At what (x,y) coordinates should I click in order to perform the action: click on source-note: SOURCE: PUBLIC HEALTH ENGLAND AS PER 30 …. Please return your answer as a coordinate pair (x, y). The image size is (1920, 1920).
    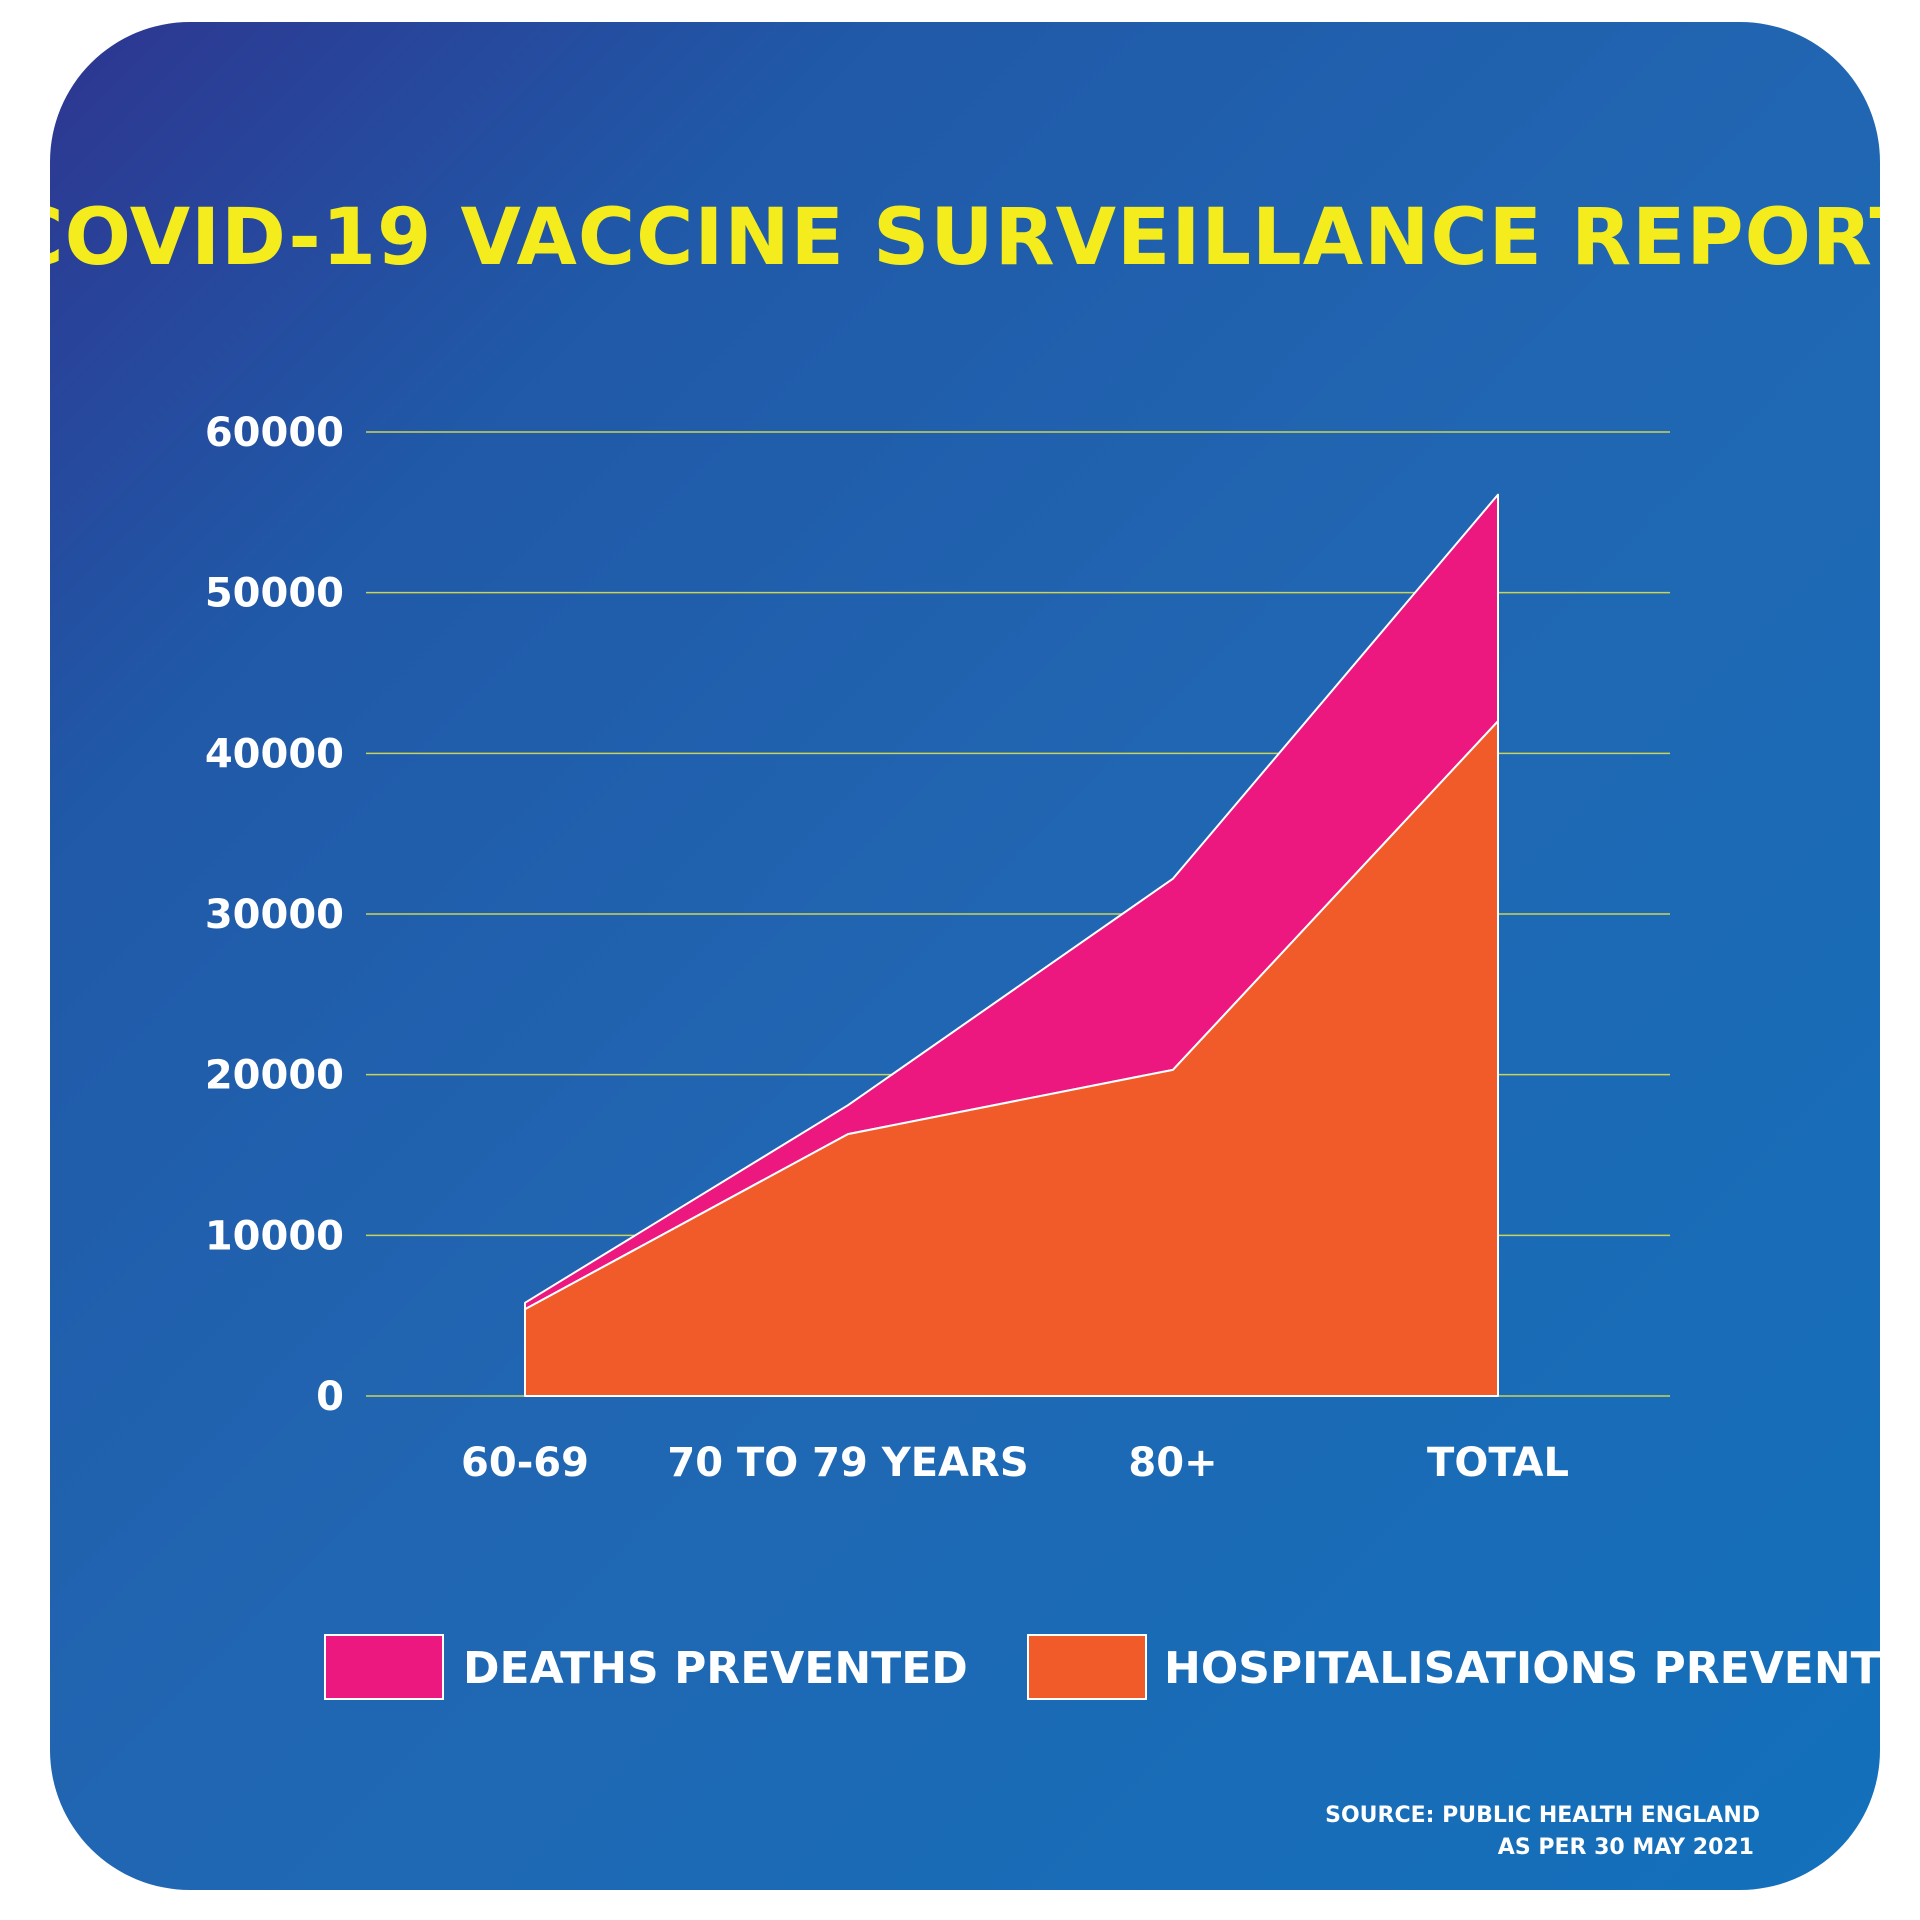
    Looking at the image, I should click on (1542, 1831).